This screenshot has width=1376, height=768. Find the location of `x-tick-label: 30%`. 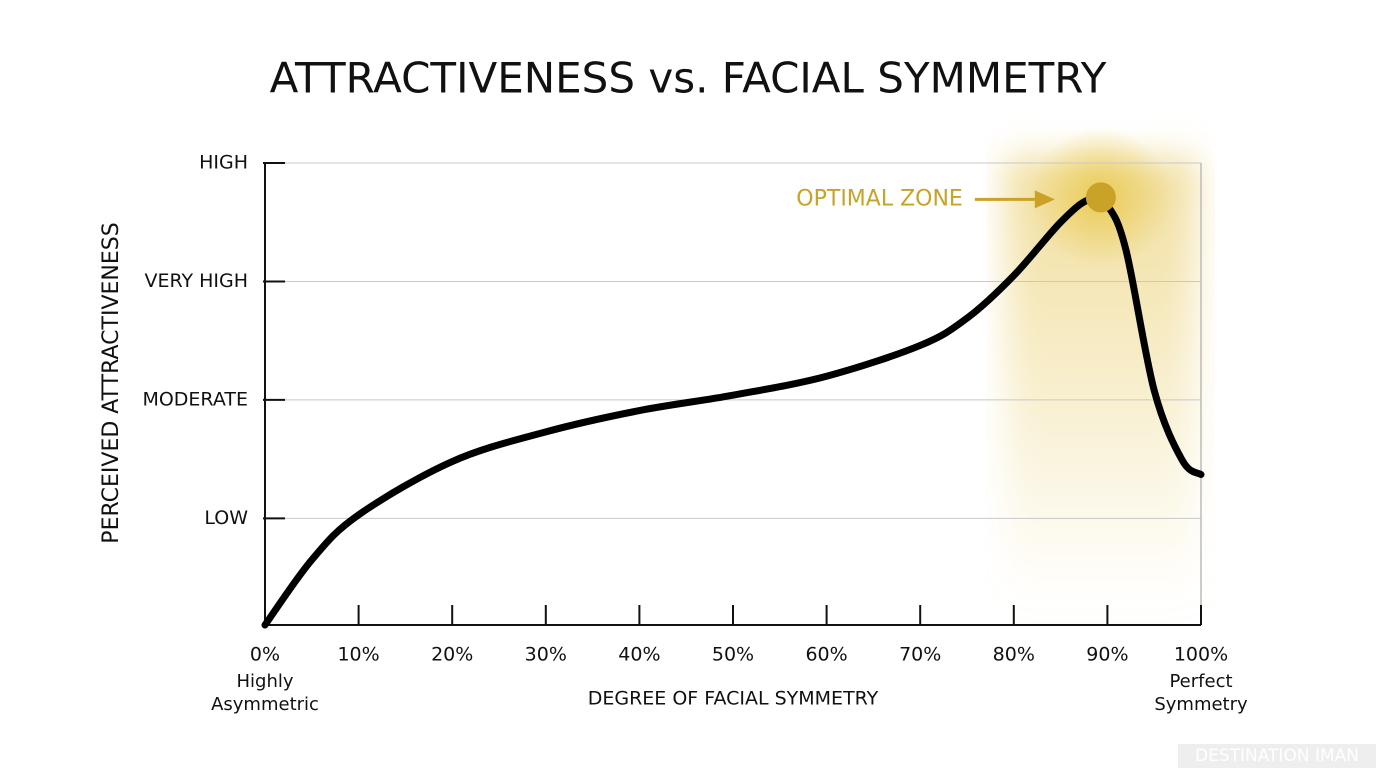

x-tick-label: 30% is located at coordinates (546, 655).